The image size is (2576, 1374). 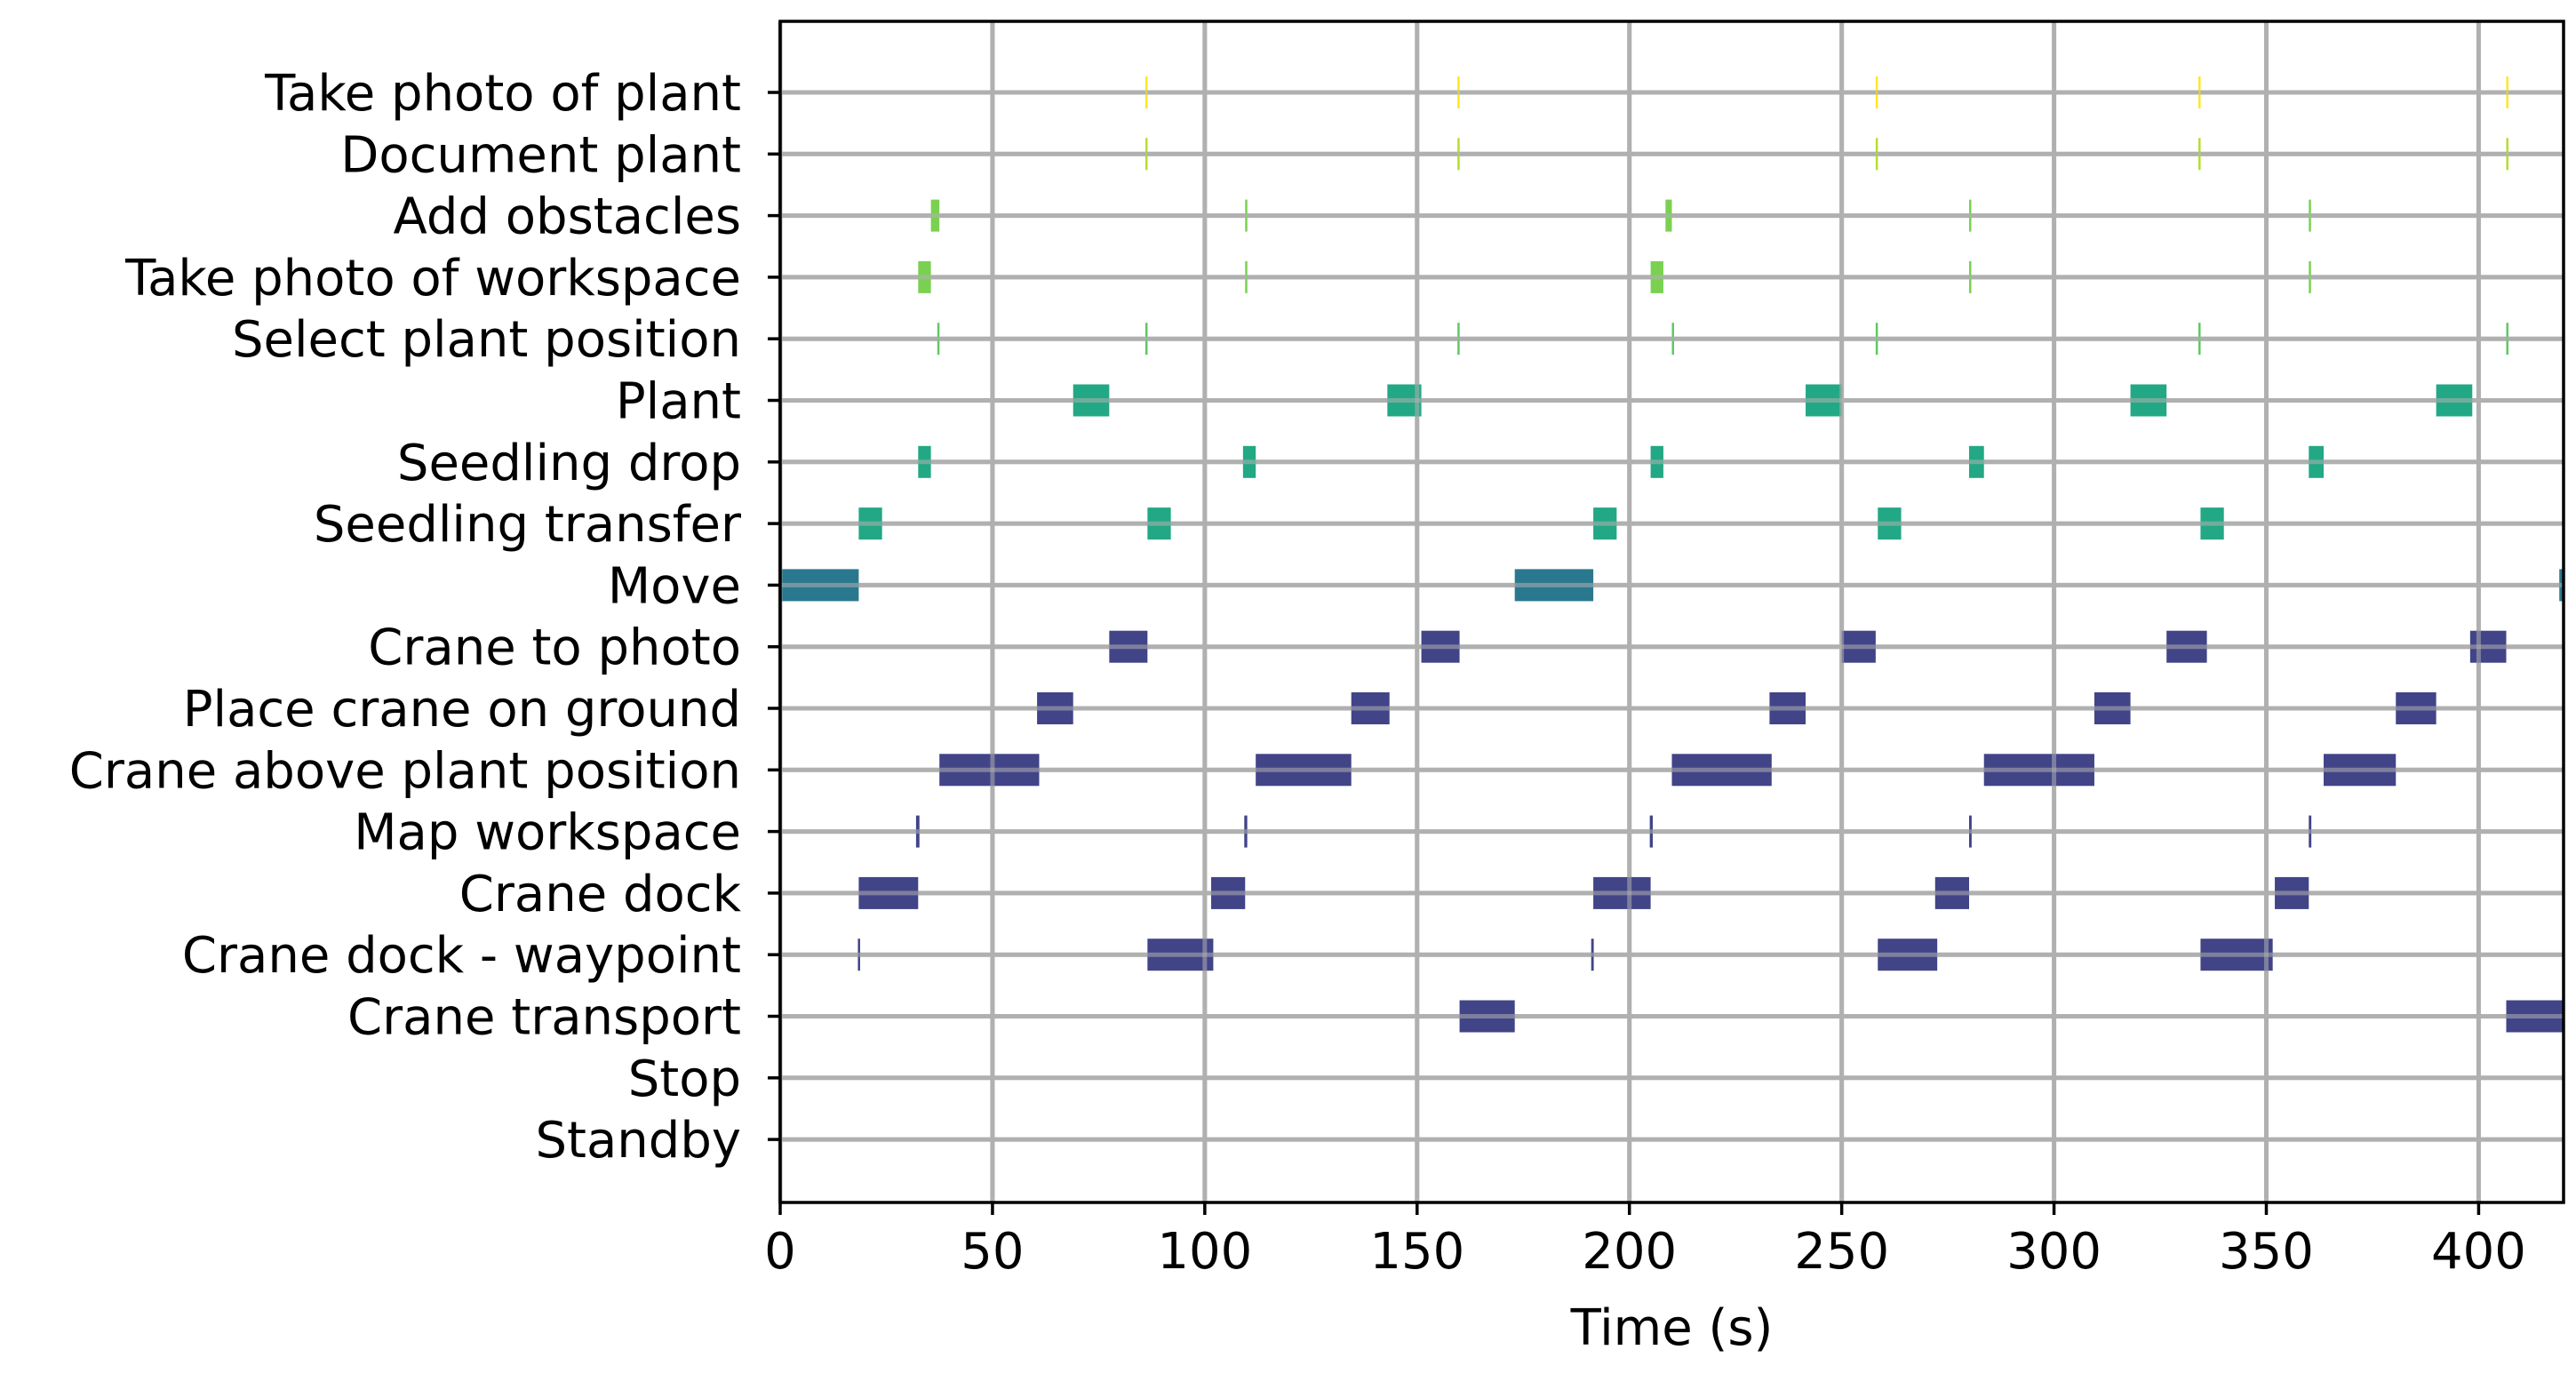 I want to click on x-tick-label: 200, so click(x=1630, y=1252).